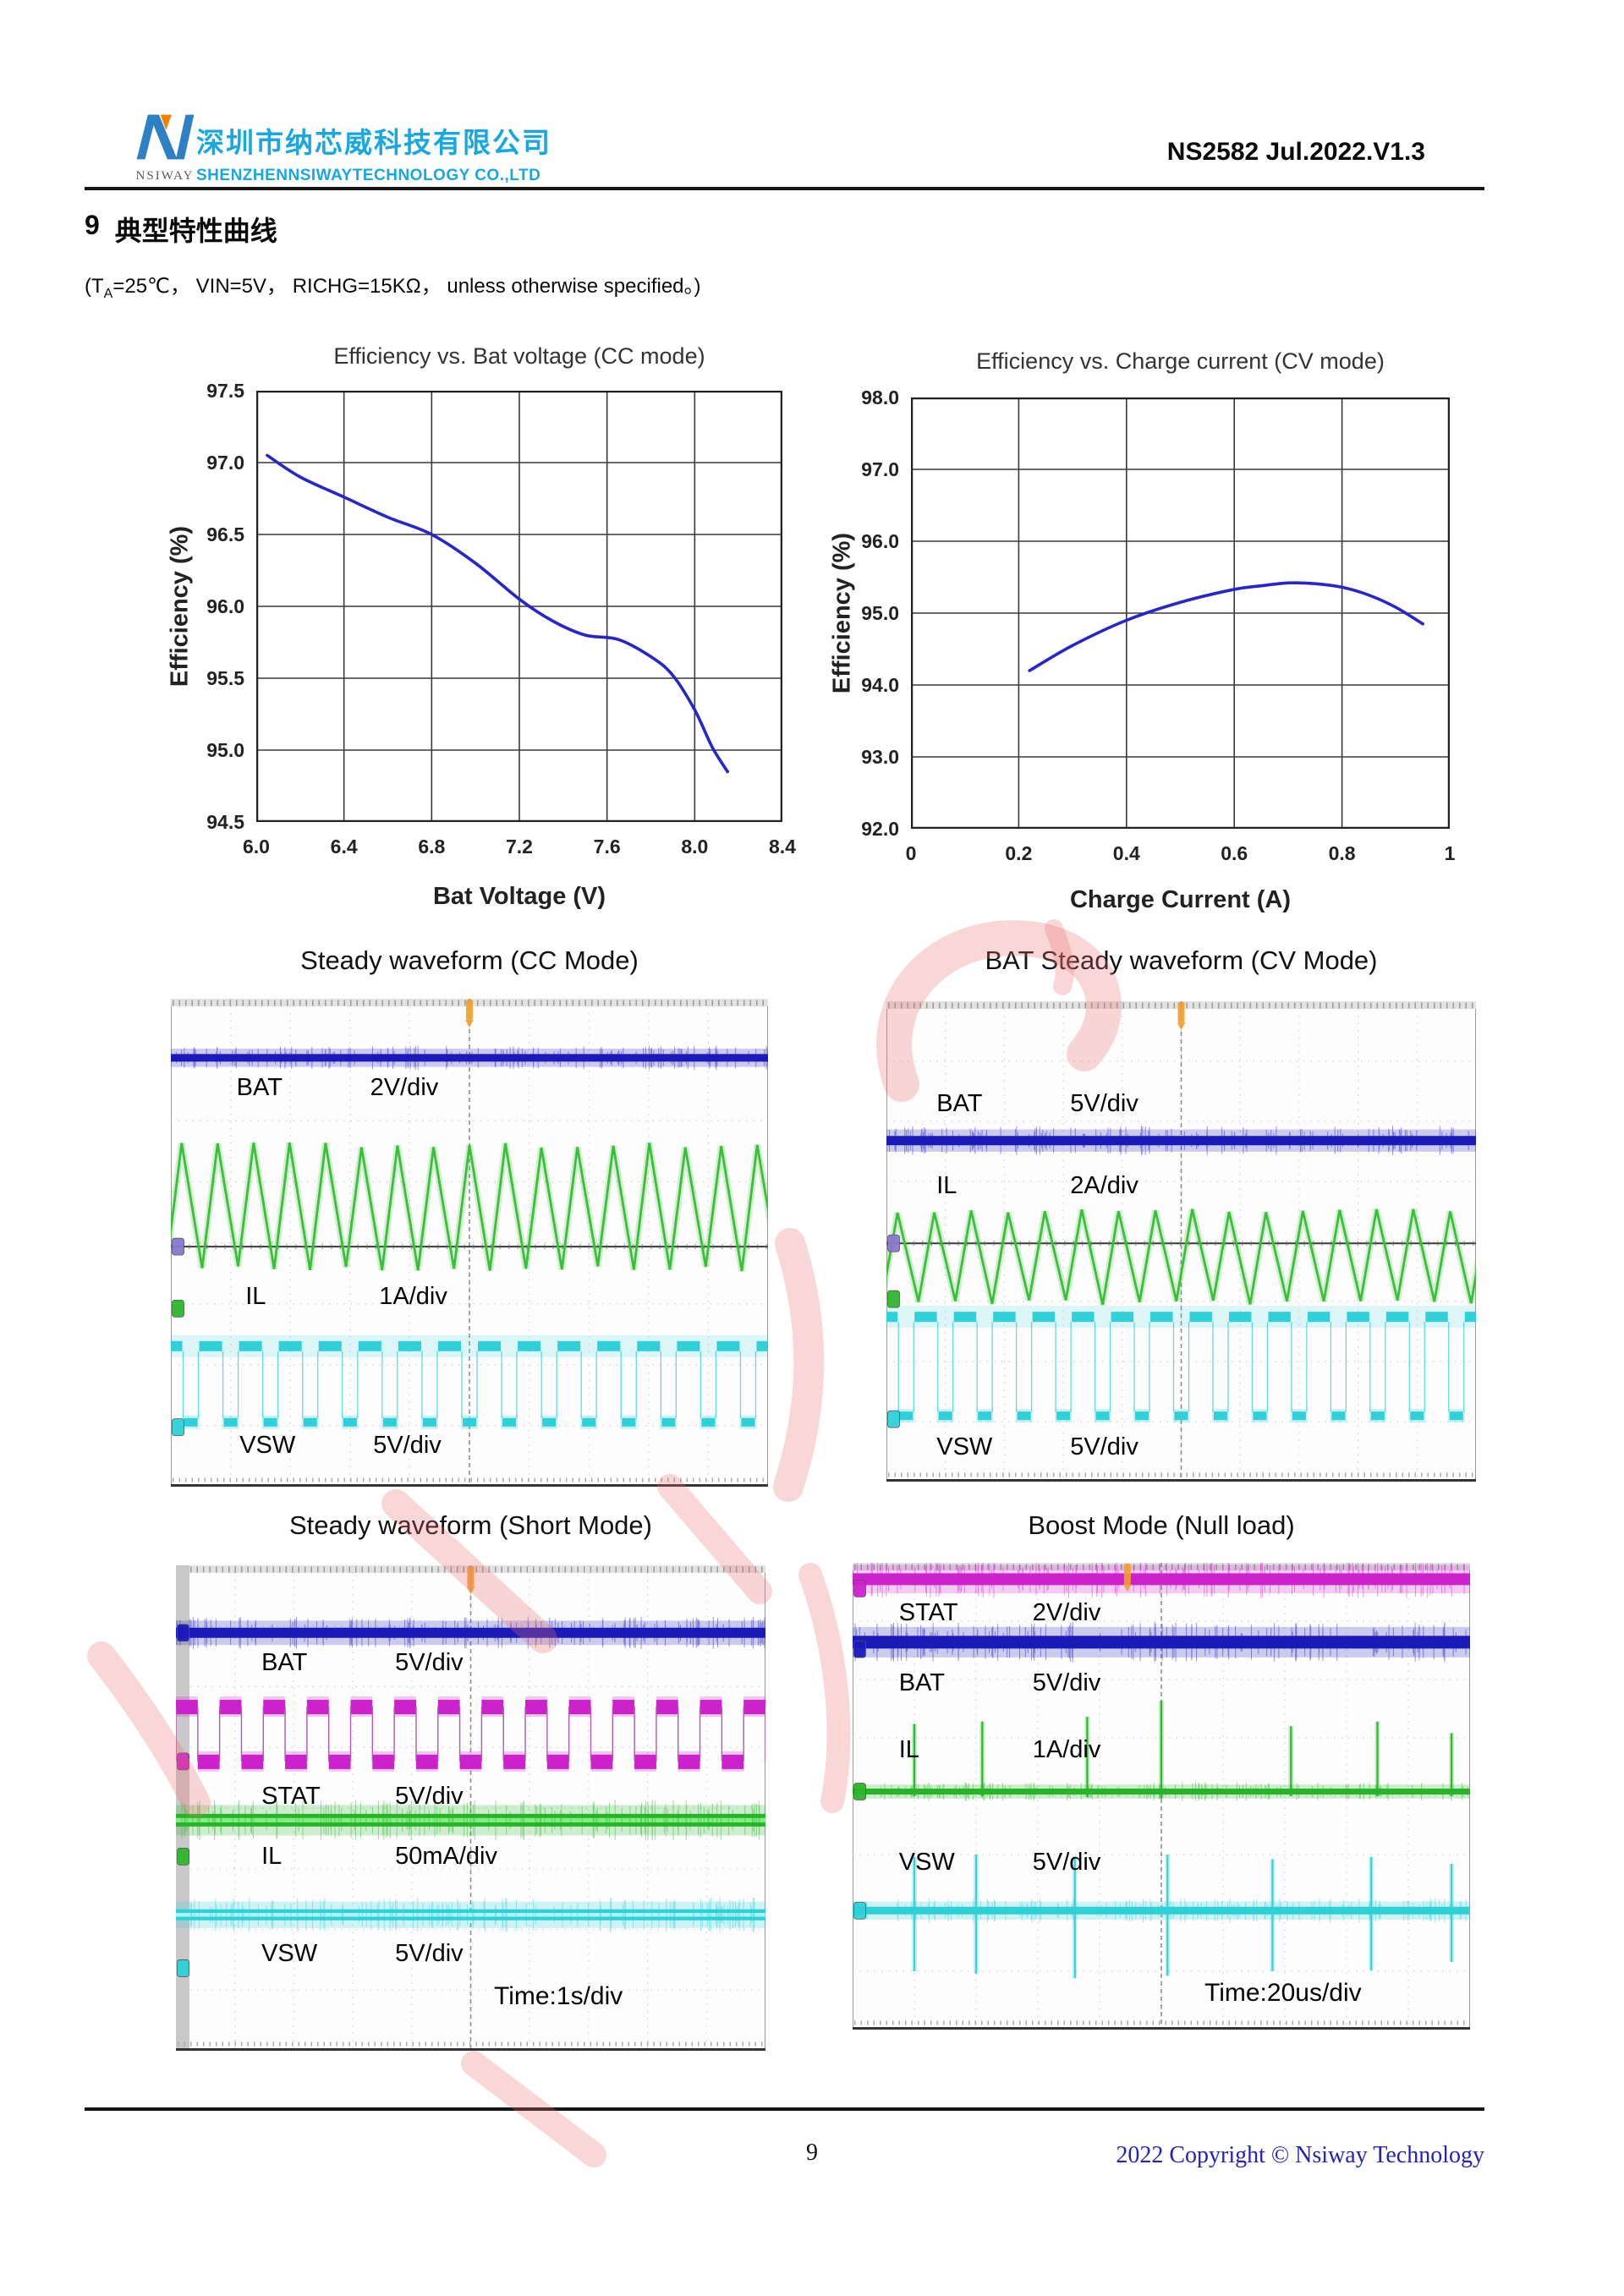 This screenshot has width=1624, height=2296. I want to click on y-tick-label: 93.0, so click(880, 757).